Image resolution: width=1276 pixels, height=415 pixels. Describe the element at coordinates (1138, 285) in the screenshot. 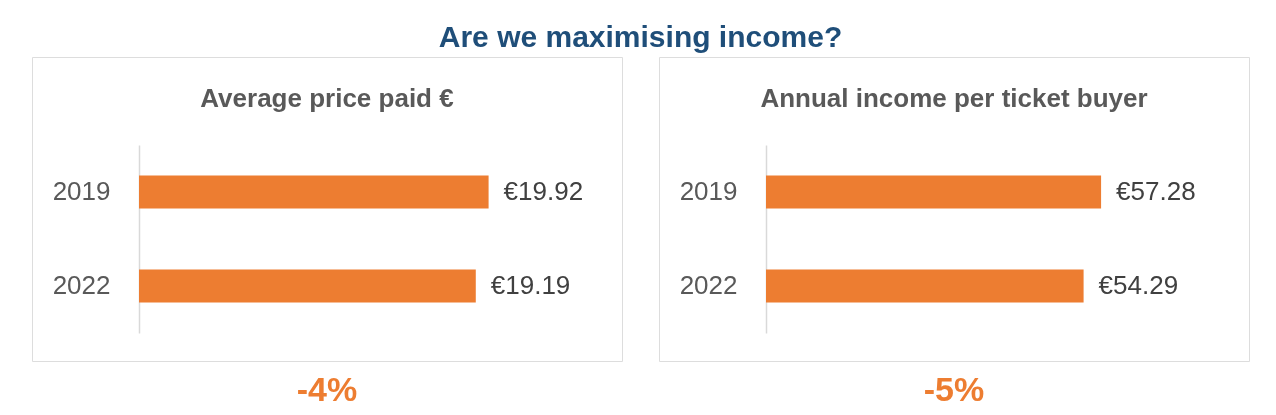

I see `data-label: €54.29` at that location.